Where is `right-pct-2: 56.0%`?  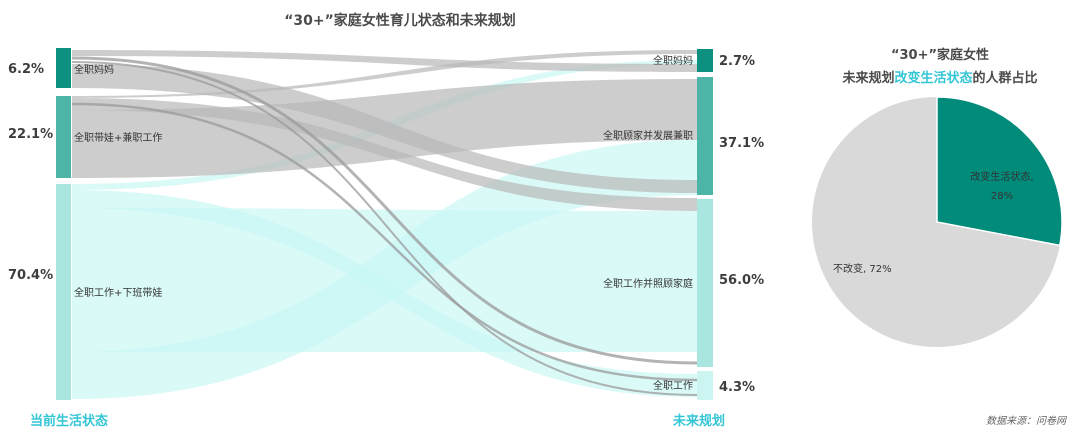
right-pct-2: 56.0% is located at coordinates (741, 280).